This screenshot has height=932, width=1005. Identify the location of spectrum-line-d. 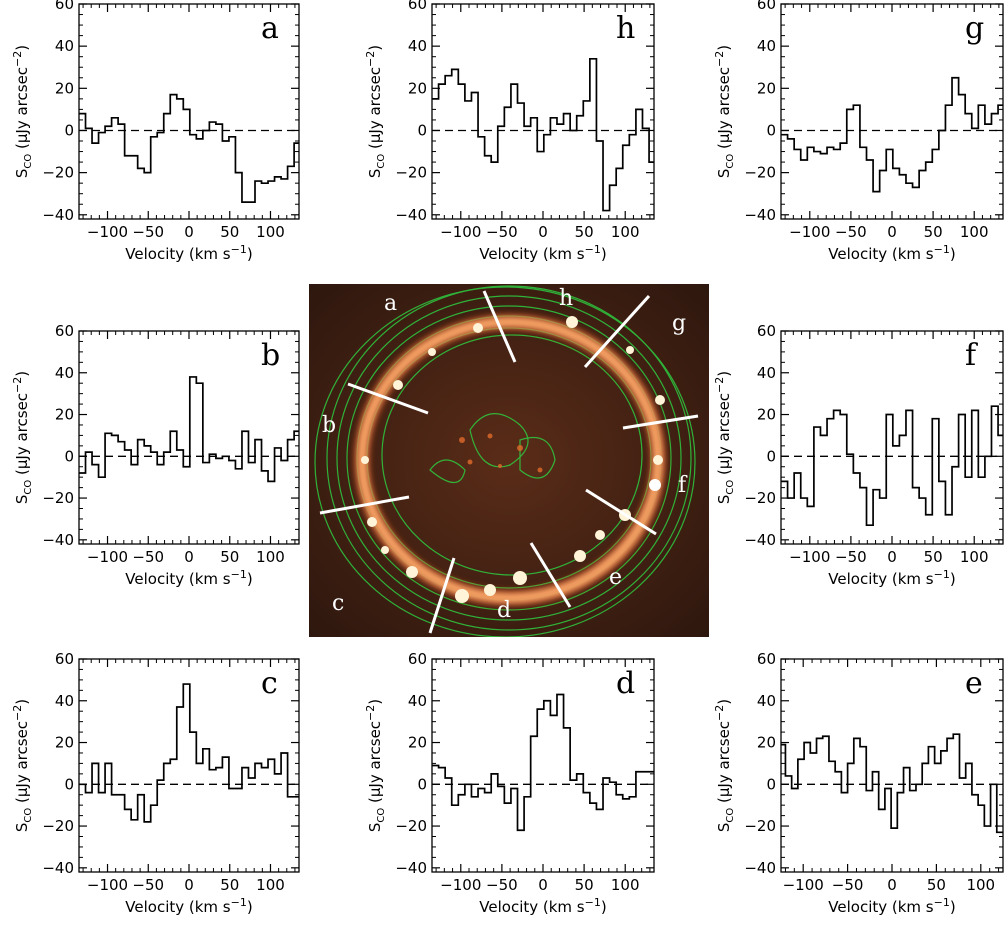
(543, 762).